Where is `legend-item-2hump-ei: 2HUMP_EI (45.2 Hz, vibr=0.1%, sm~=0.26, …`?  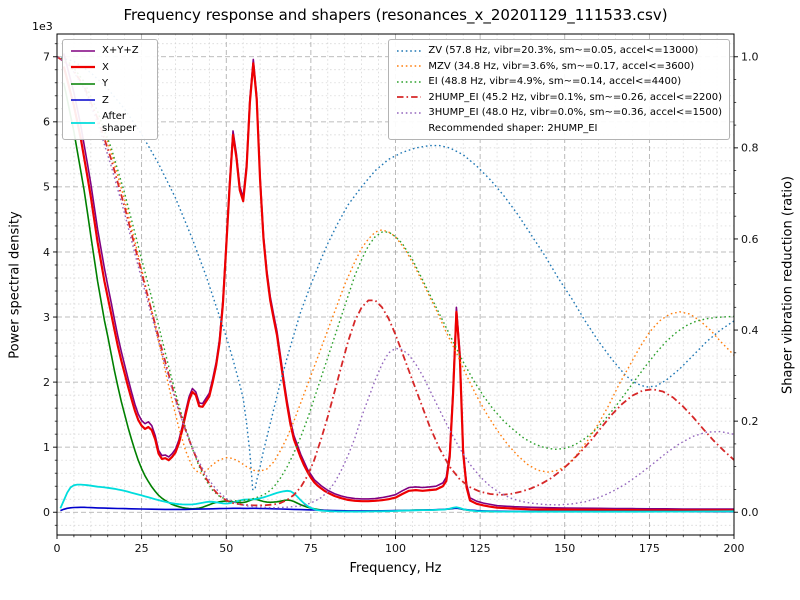
legend-item-2hump-ei: 2HUMP_EI (45.2 Hz, vibr=0.1%, sm~=0.26, … is located at coordinates (559, 98).